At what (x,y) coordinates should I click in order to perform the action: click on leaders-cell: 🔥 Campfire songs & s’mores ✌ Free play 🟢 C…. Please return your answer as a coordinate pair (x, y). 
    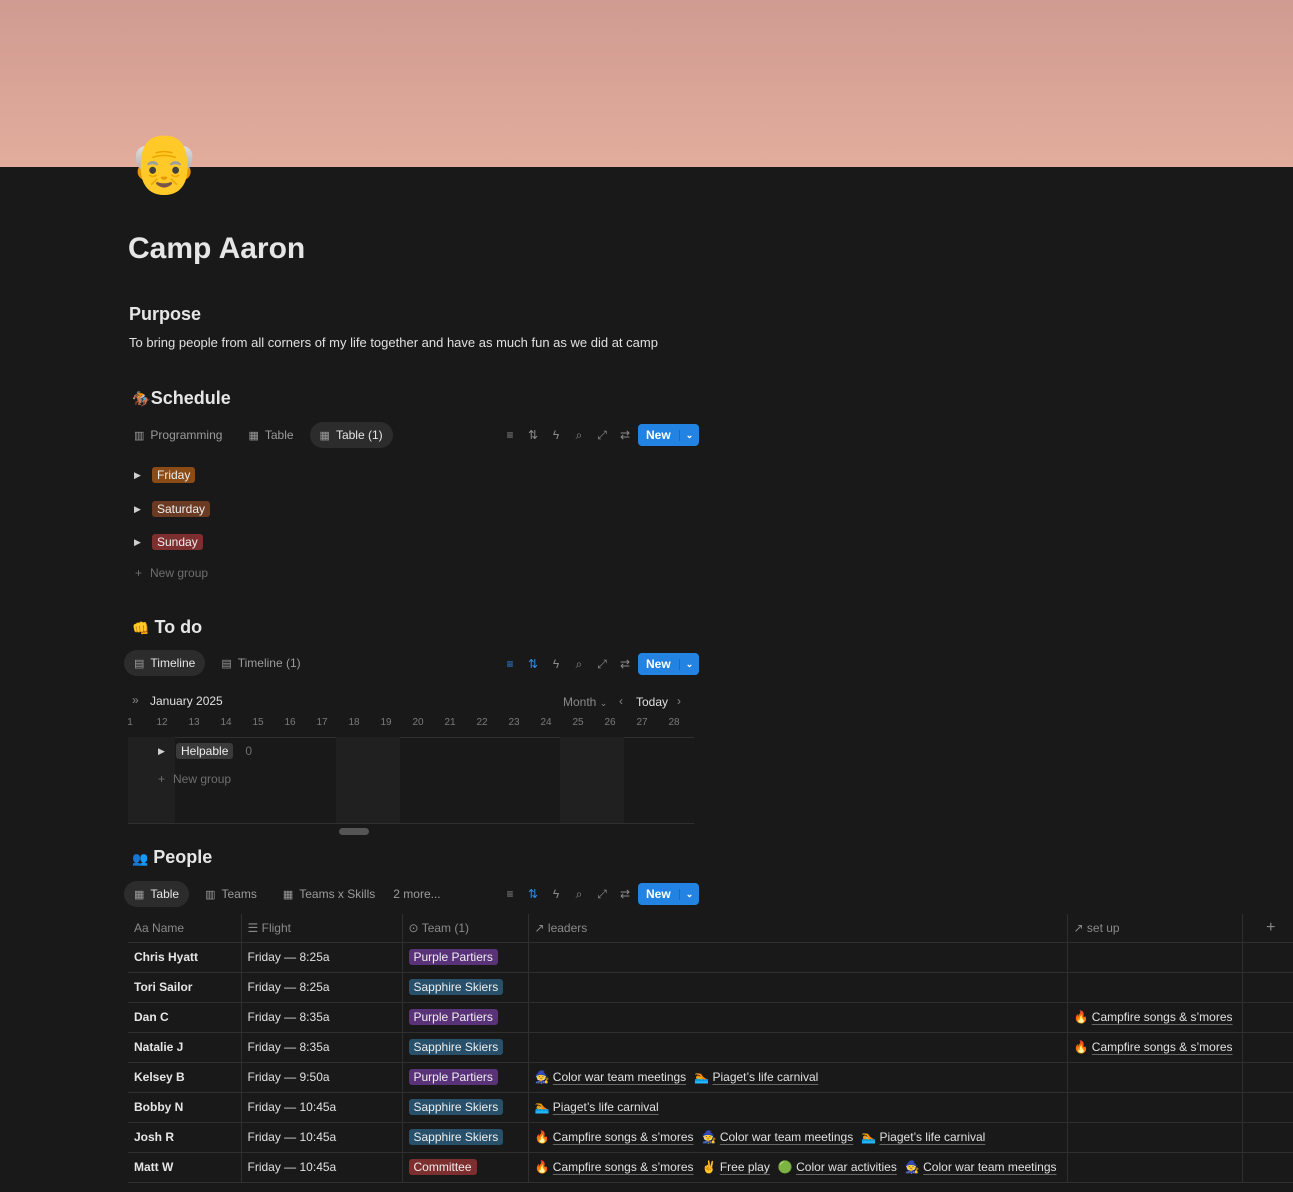
    Looking at the image, I should click on (797, 1167).